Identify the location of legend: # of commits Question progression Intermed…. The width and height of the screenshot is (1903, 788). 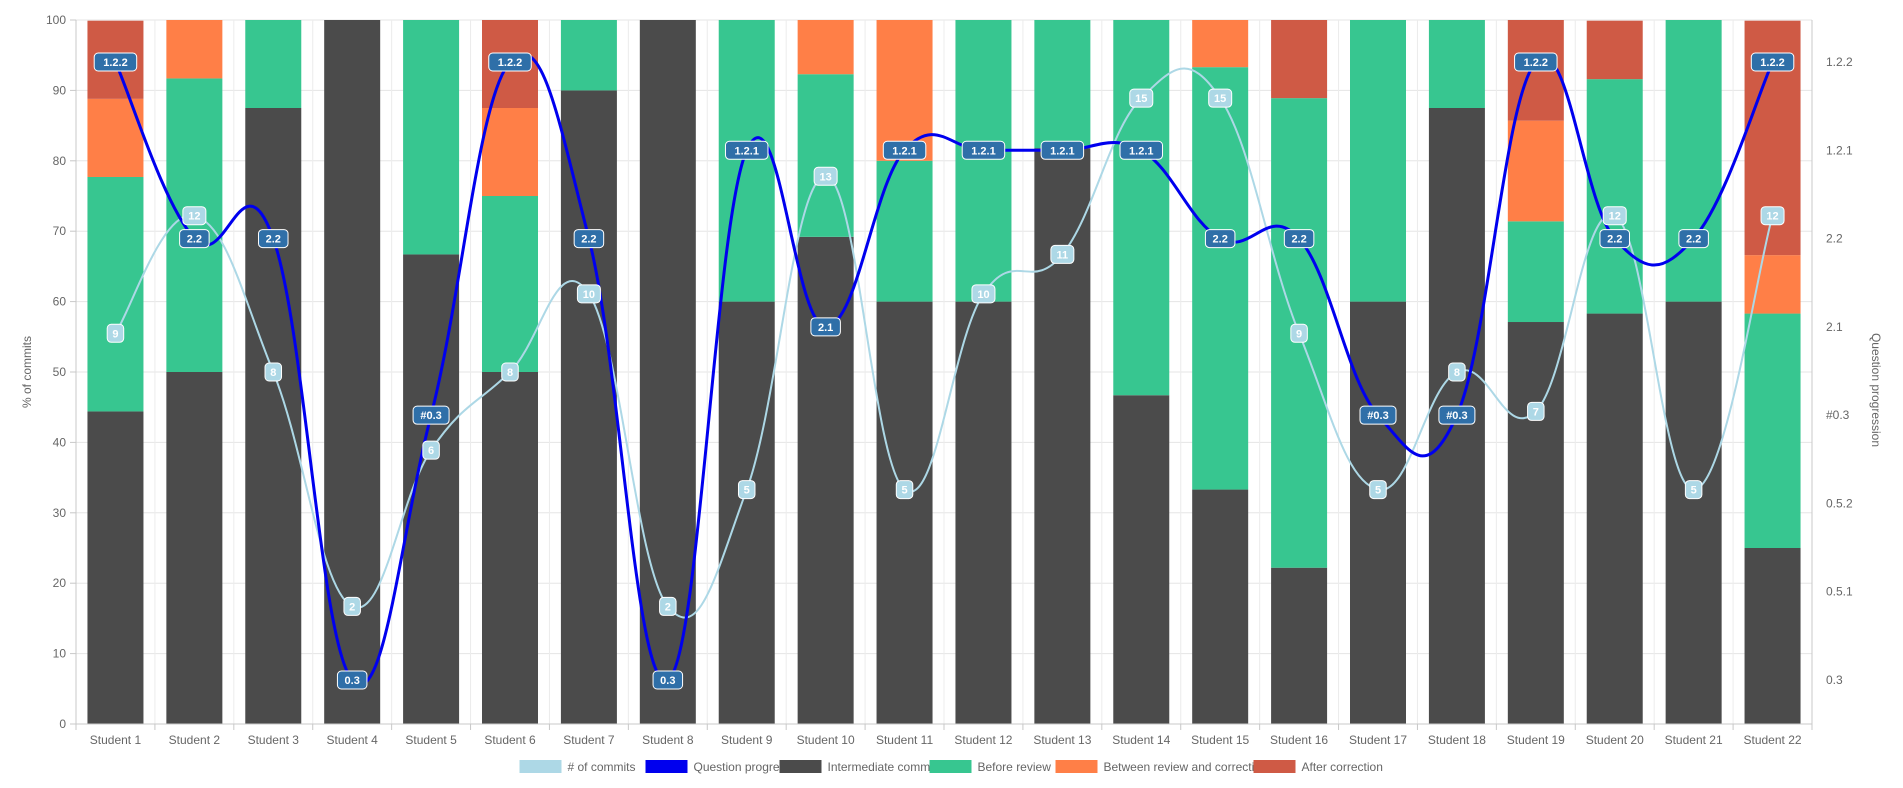
(951, 767).